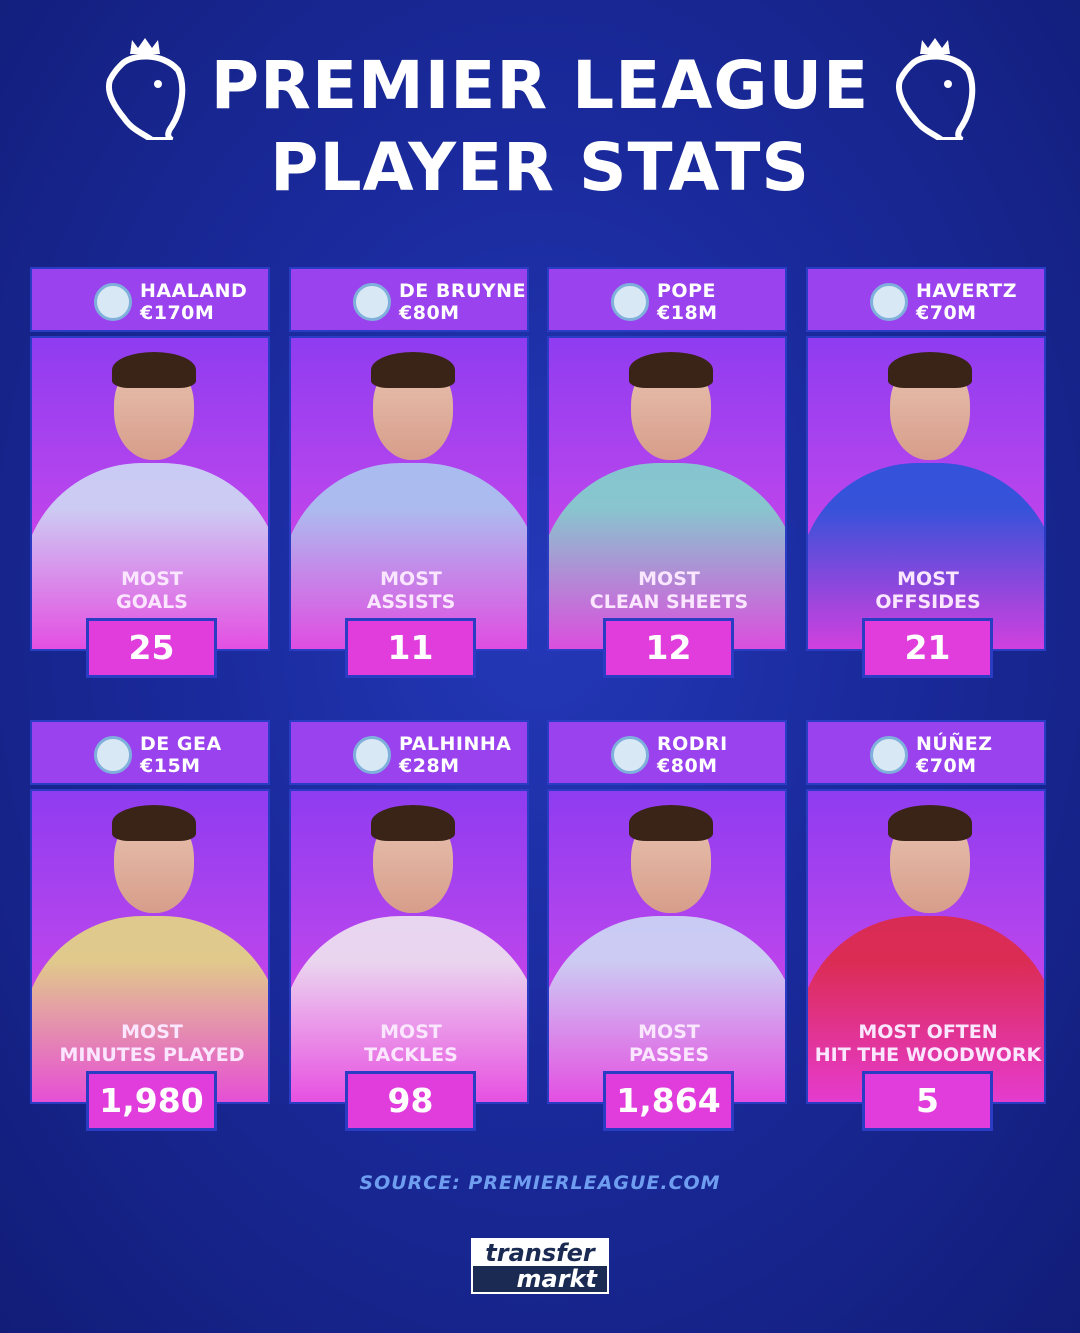  What do you see at coordinates (954, 744) in the screenshot?
I see `player-name: NÚÑEZ` at bounding box center [954, 744].